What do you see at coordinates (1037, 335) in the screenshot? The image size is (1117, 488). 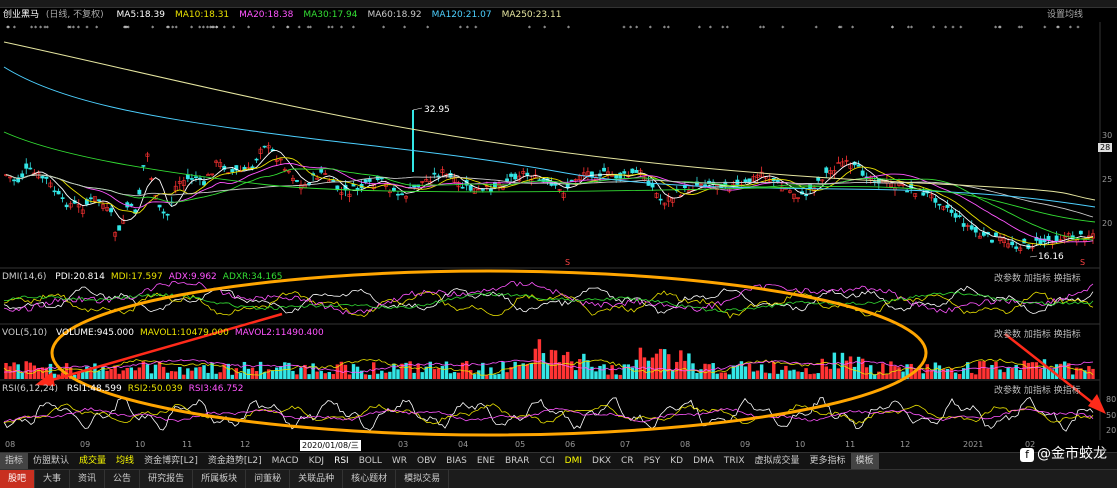 I see `vol-add-indicator: 加指标` at bounding box center [1037, 335].